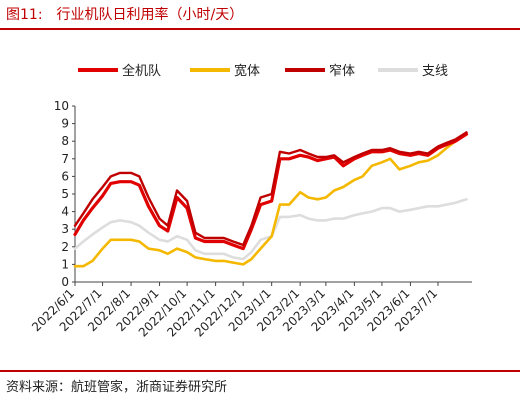 The image size is (520, 402). Describe the element at coordinates (342, 71) in the screenshot. I see `legend-label: 窄体` at that location.